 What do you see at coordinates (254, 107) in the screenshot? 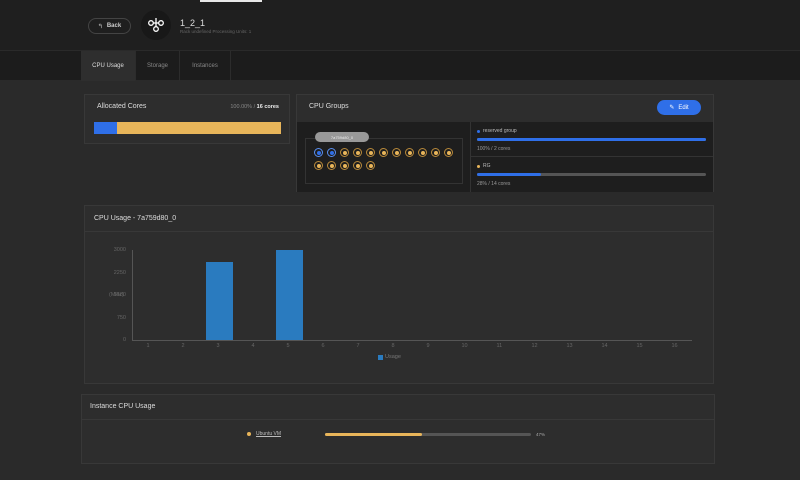
I see `allocated-summary: 100.00% / 16 cores` at bounding box center [254, 107].